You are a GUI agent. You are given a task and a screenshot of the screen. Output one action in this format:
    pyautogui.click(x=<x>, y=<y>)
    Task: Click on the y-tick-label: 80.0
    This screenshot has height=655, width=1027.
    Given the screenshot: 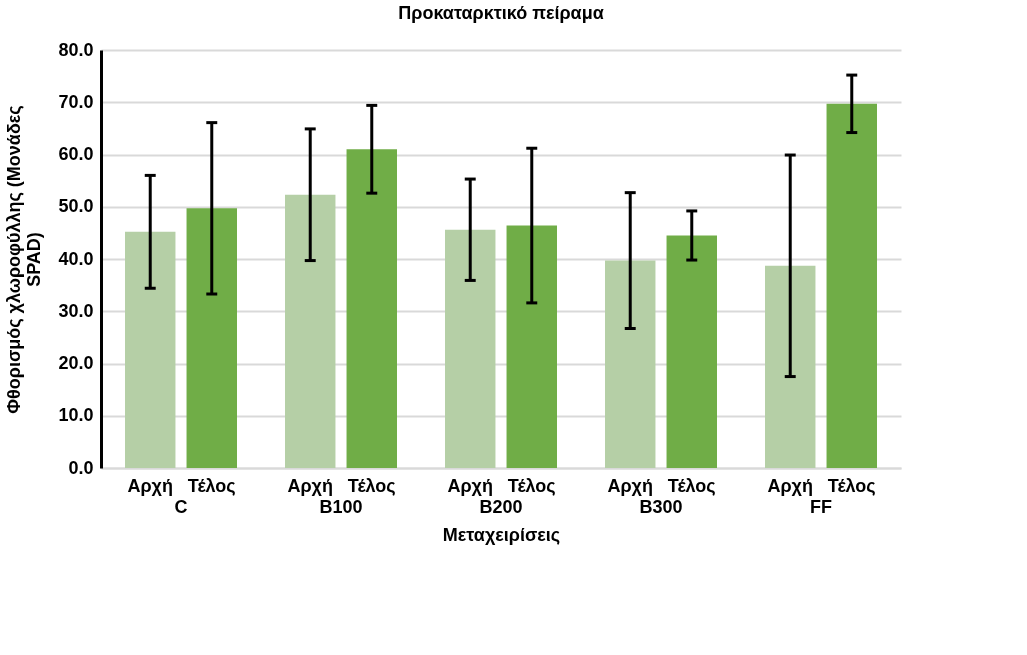 What is the action you would take?
    pyautogui.click(x=76, y=49)
    